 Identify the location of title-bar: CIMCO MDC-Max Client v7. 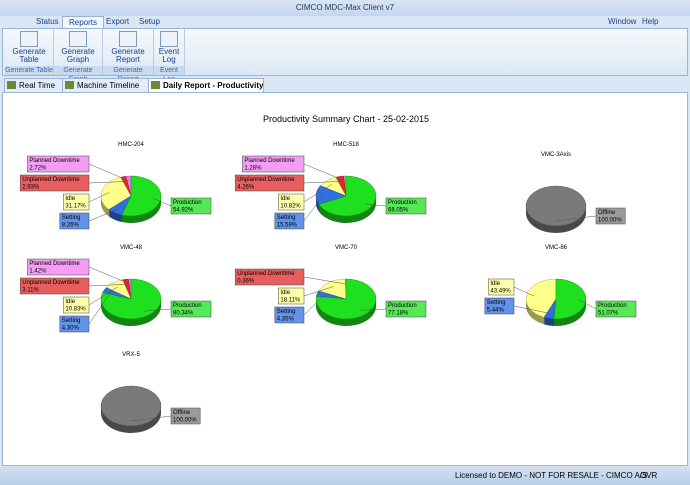
(345, 8).